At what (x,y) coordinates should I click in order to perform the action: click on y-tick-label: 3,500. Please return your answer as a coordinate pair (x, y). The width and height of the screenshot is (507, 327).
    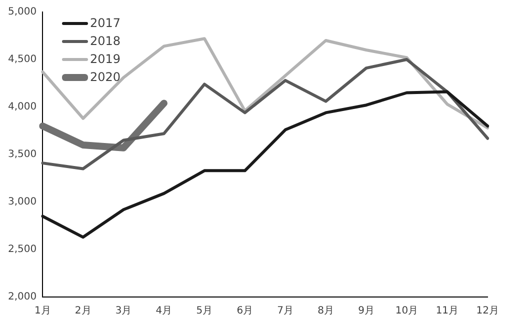
    Looking at the image, I should click on (22, 154).